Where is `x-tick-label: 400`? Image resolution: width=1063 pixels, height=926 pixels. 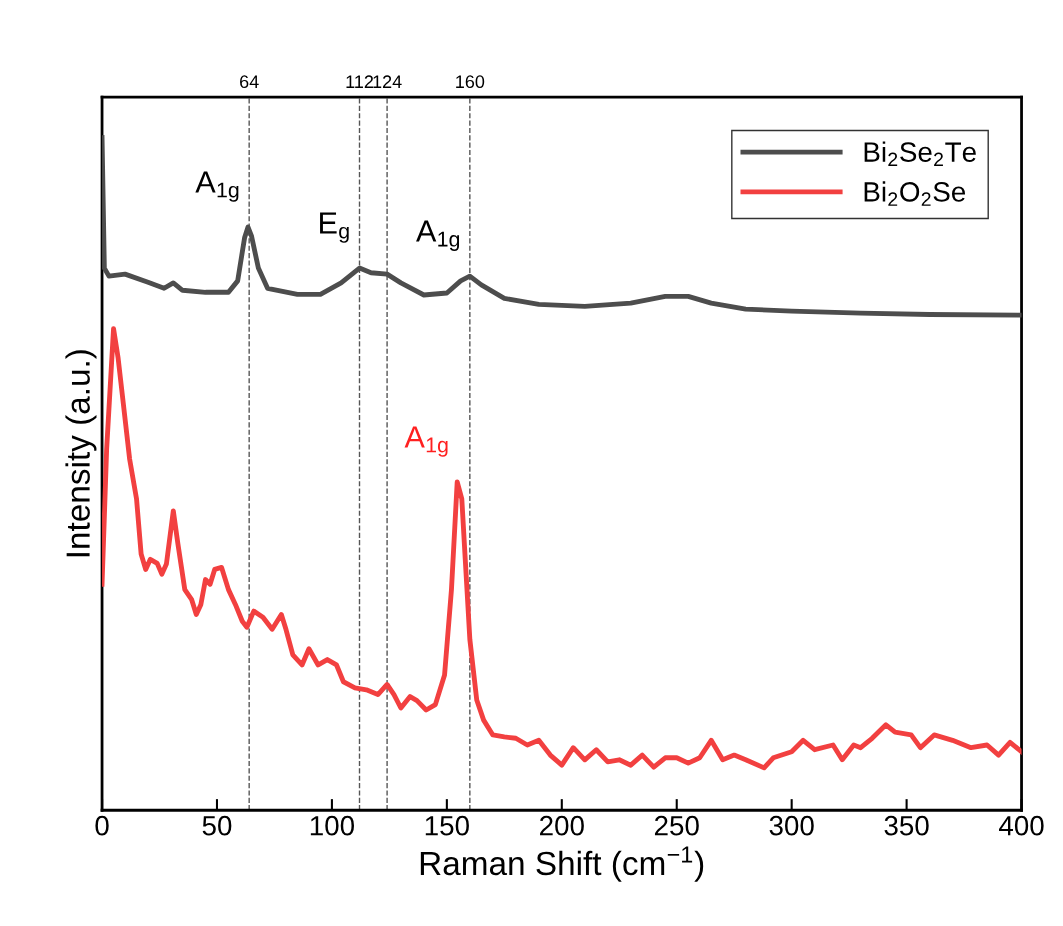
x-tick-label: 400 is located at coordinates (1021, 825).